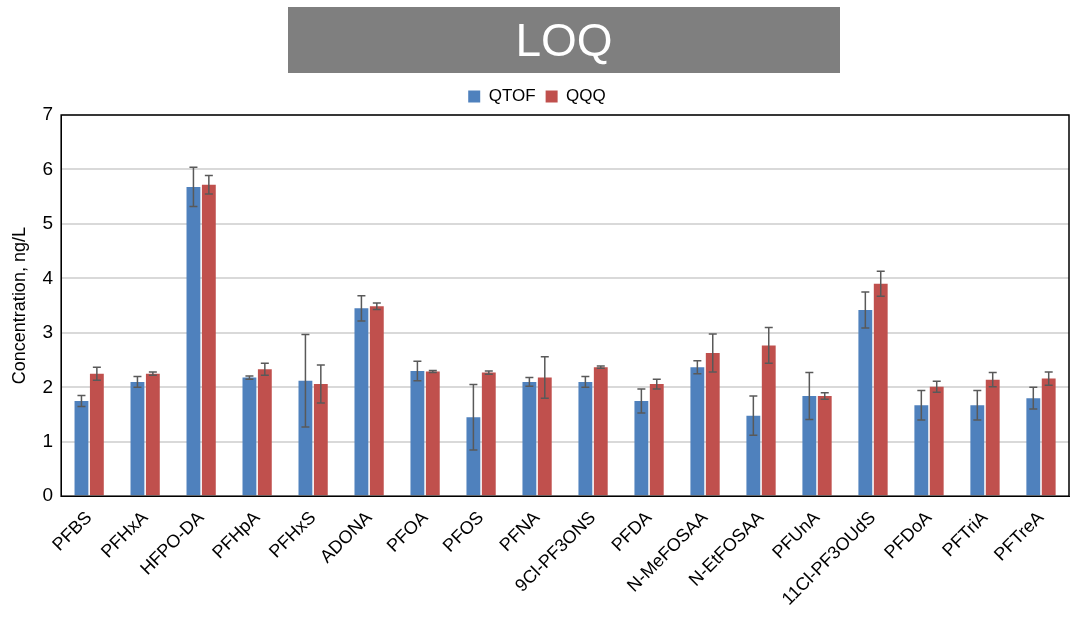  Describe the element at coordinates (512, 96) in the screenshot. I see `legend-label: QTOF` at that location.